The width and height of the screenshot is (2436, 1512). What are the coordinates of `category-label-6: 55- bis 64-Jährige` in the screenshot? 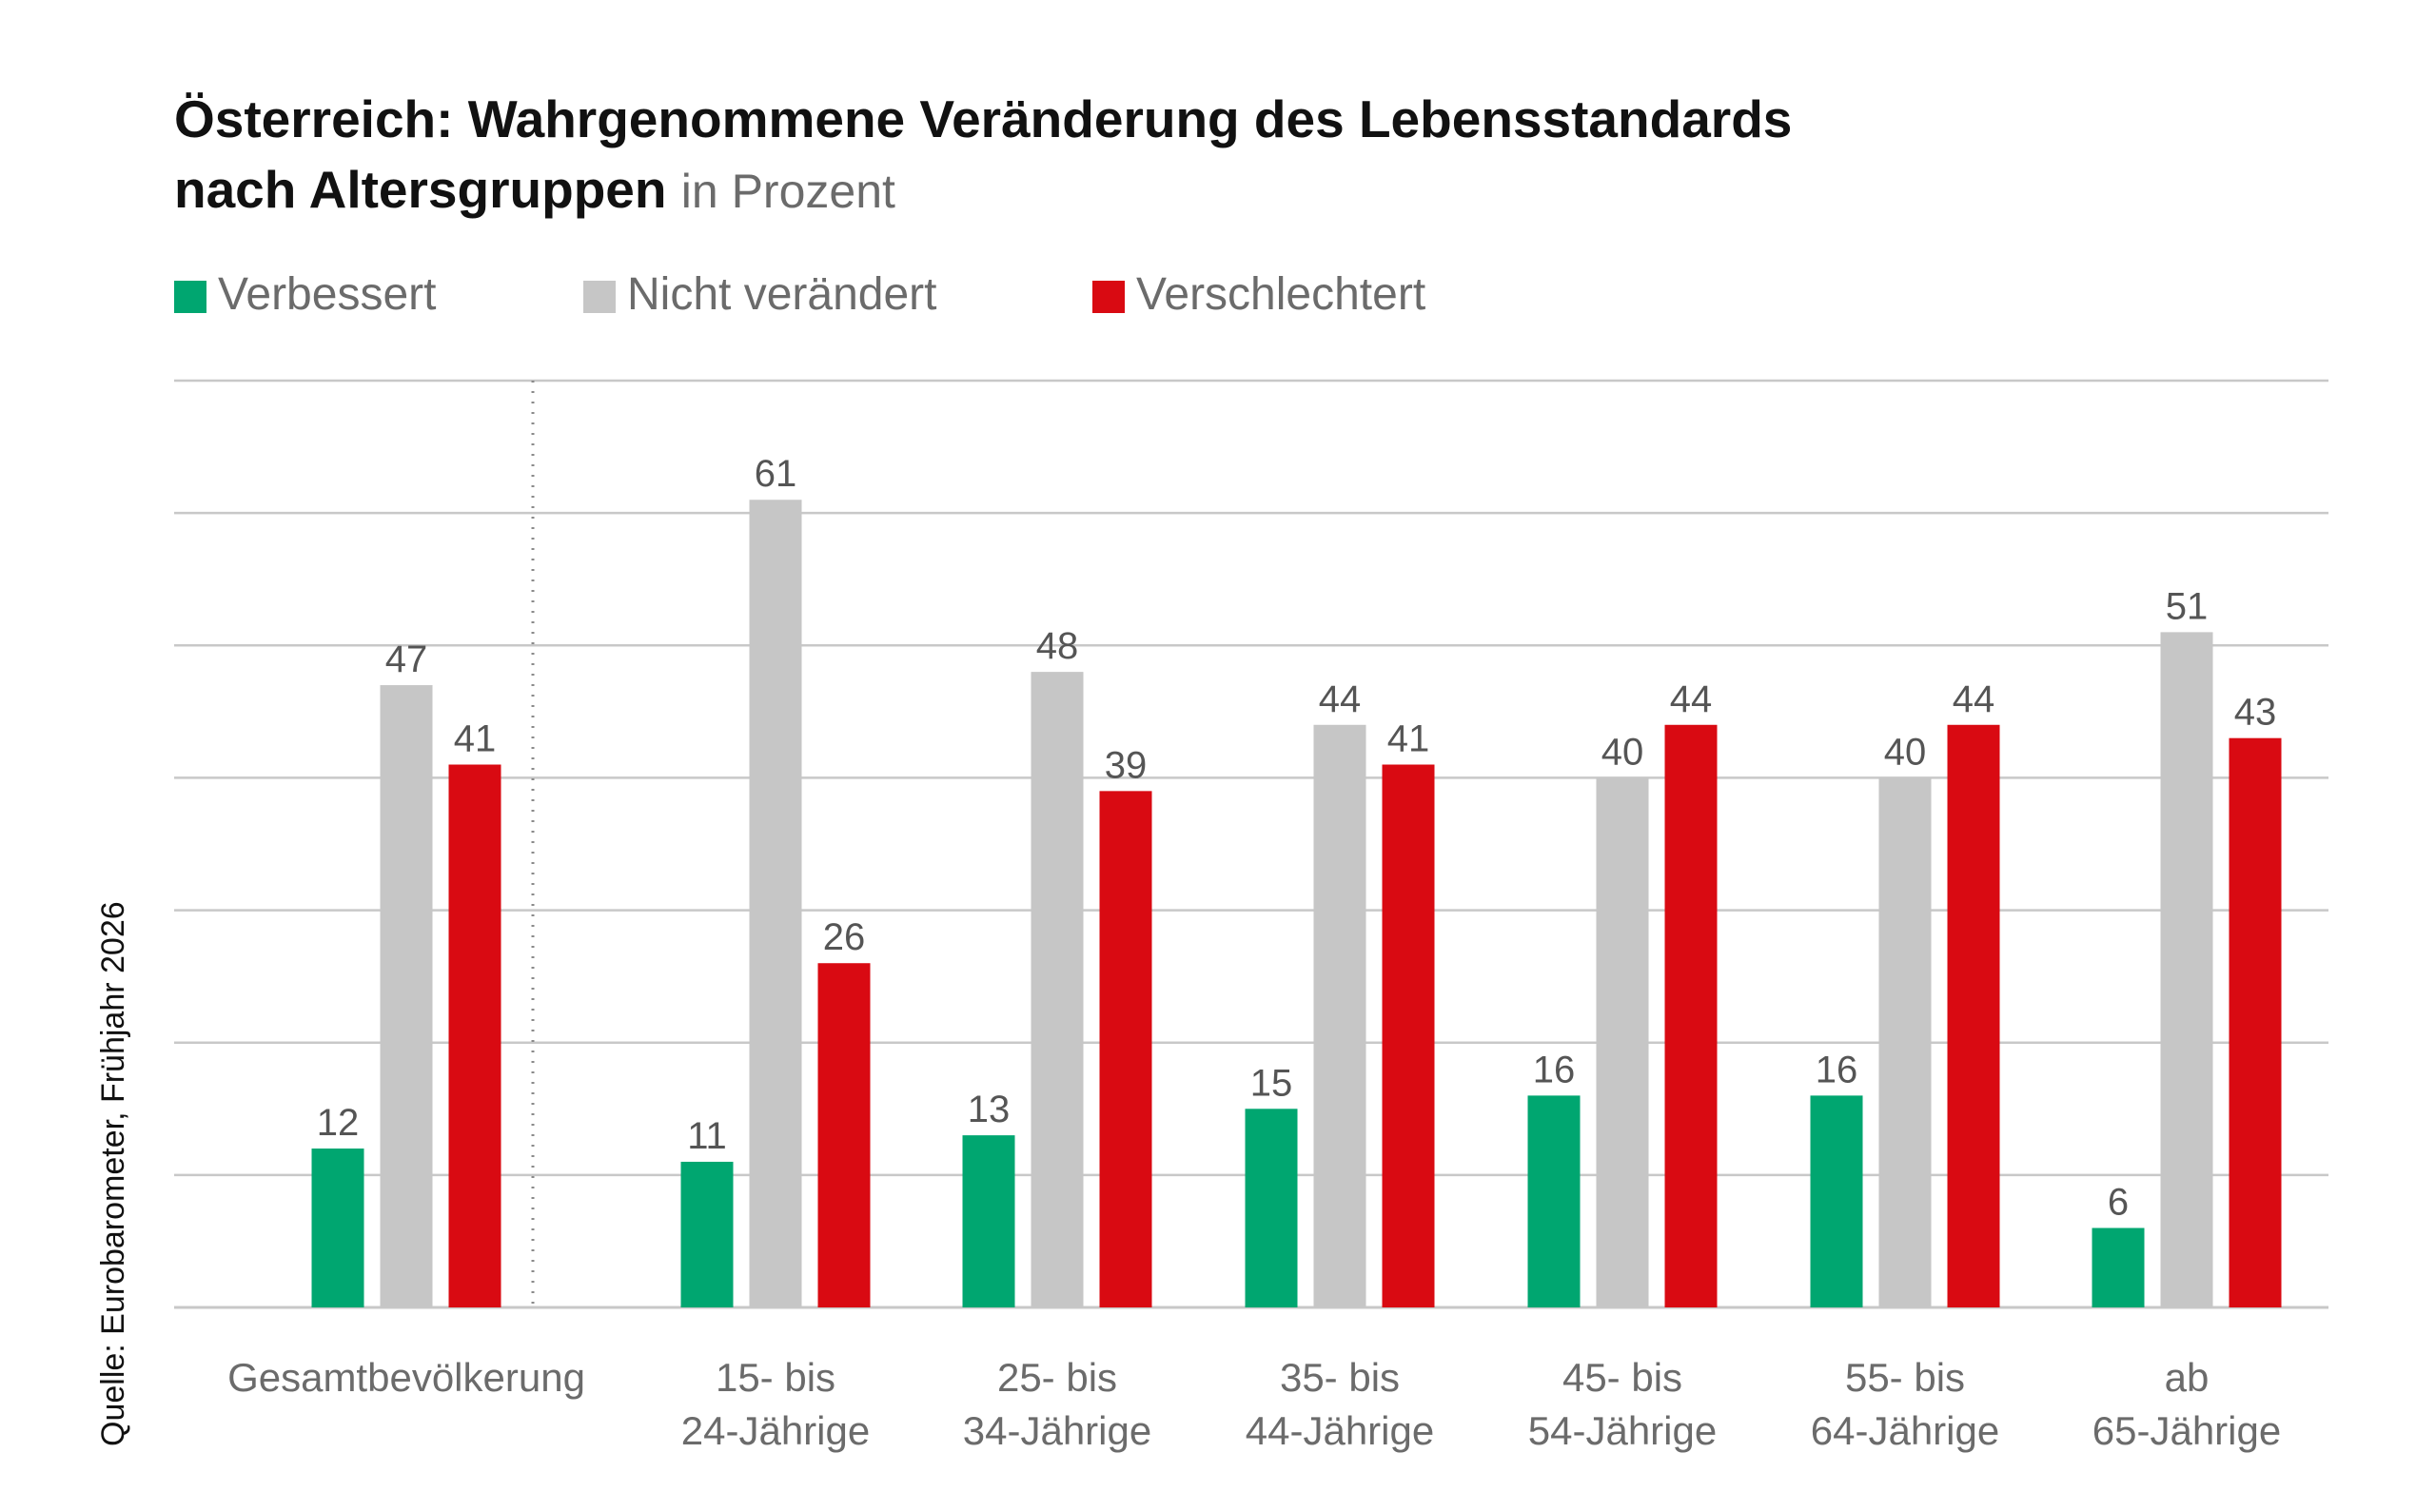 It's located at (1905, 1404).